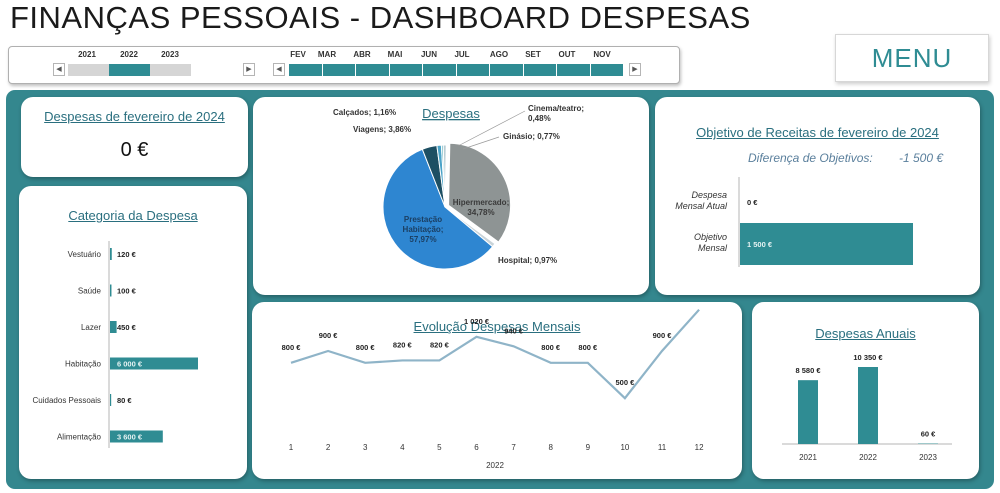 The image size is (1000, 493). I want to click on evolution-data-label: 1 020 €, so click(477, 321).